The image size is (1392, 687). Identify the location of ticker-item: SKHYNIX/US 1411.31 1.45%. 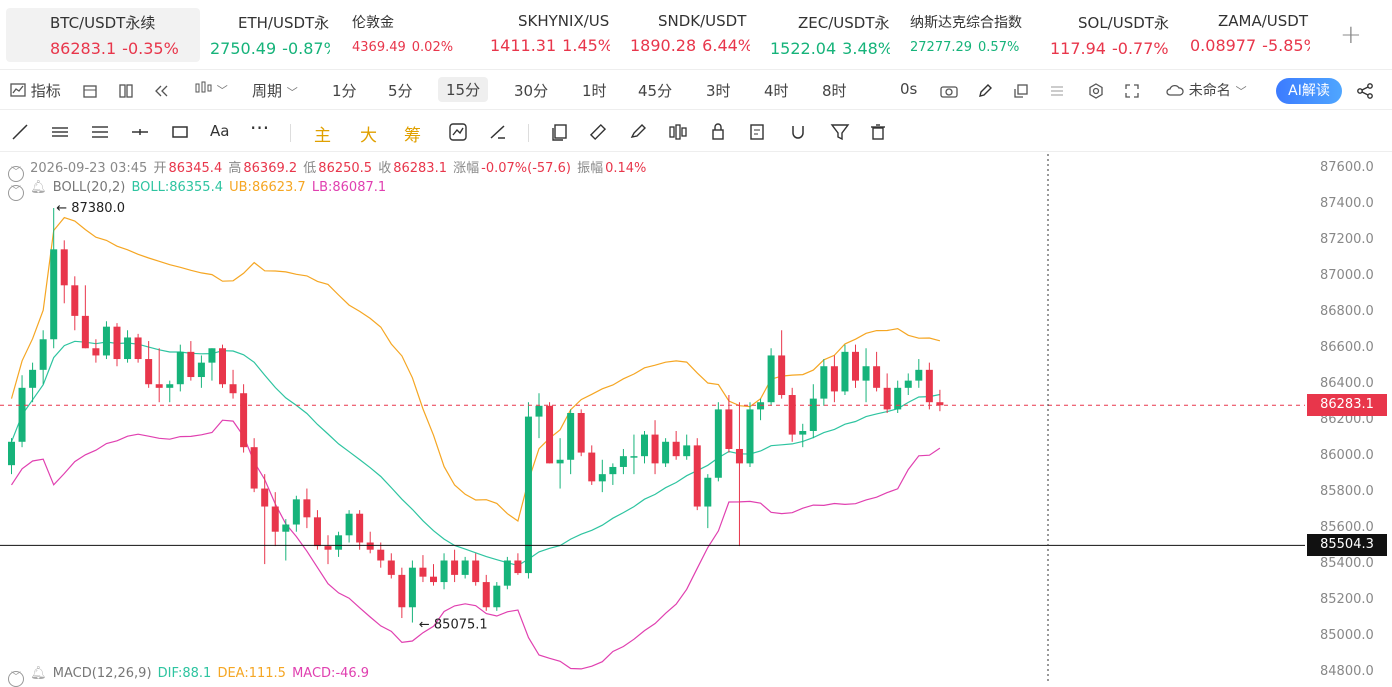
(549, 35).